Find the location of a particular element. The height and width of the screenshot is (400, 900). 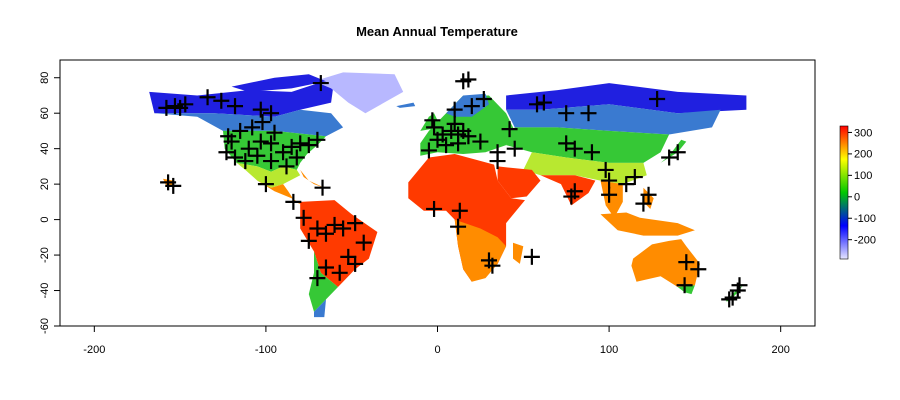

x-tick-label: -100 is located at coordinates (266, 350).